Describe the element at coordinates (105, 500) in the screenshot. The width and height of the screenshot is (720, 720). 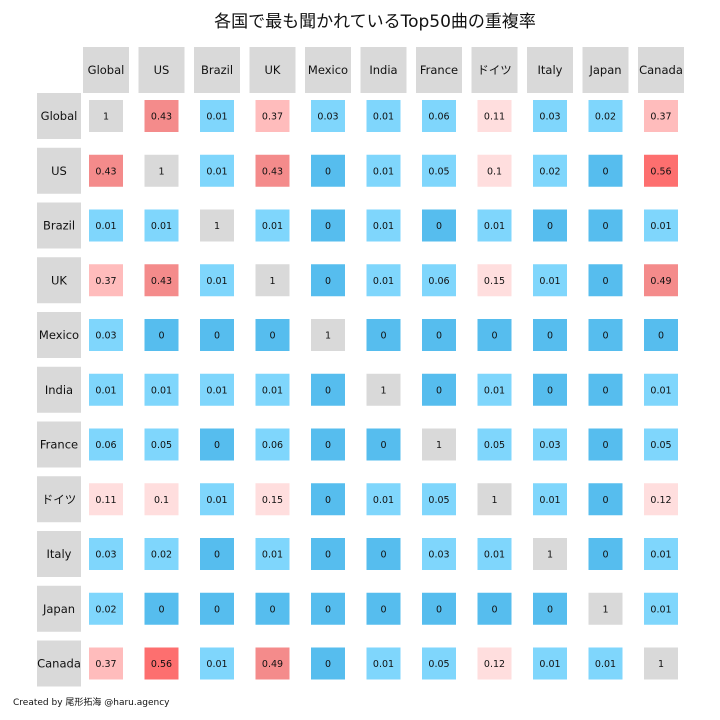
I see `cell-value-idx-7-global: 0.11` at that location.